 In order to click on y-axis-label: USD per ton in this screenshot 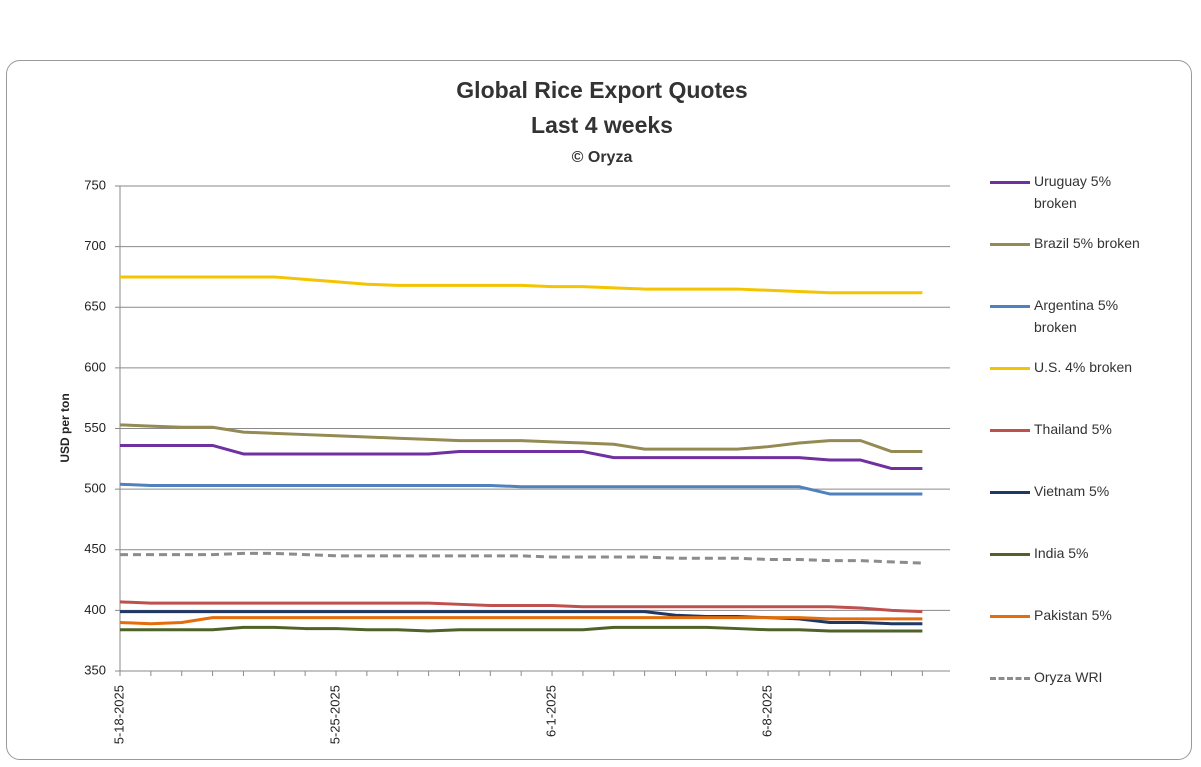, I will do `click(65, 427)`.